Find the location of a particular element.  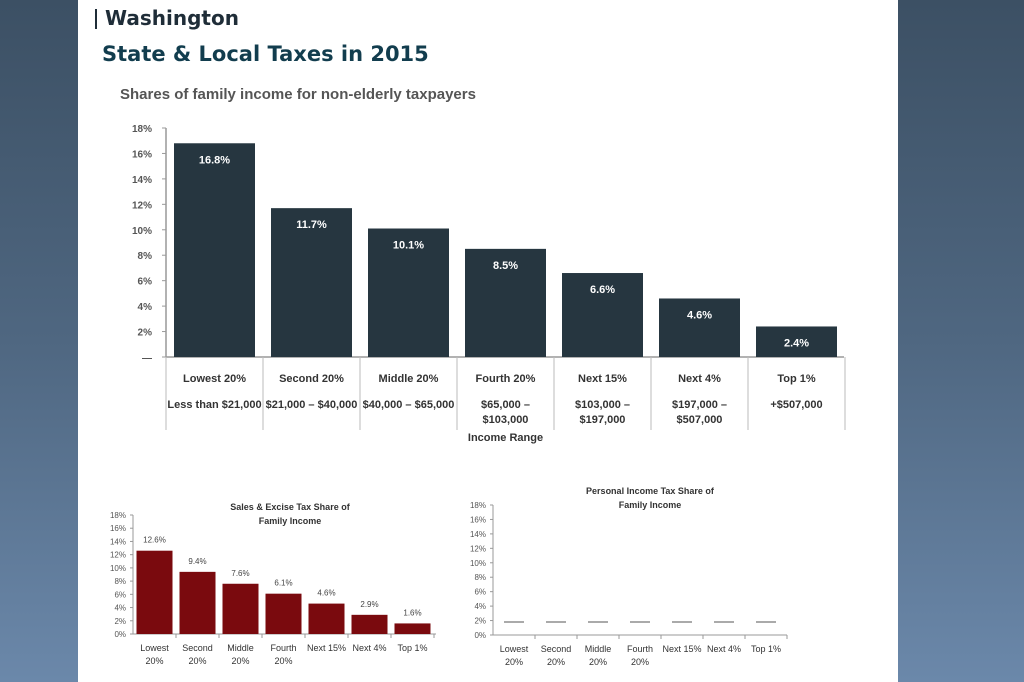

income-range-label: $103,000 – is located at coordinates (602, 405).